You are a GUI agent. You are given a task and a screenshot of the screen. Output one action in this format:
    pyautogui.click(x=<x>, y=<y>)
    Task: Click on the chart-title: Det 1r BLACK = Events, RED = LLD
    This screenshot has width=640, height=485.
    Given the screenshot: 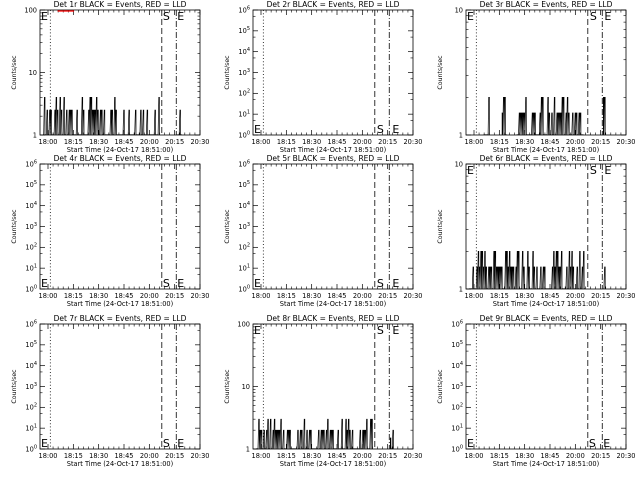 What is the action you would take?
    pyautogui.click(x=120, y=4)
    